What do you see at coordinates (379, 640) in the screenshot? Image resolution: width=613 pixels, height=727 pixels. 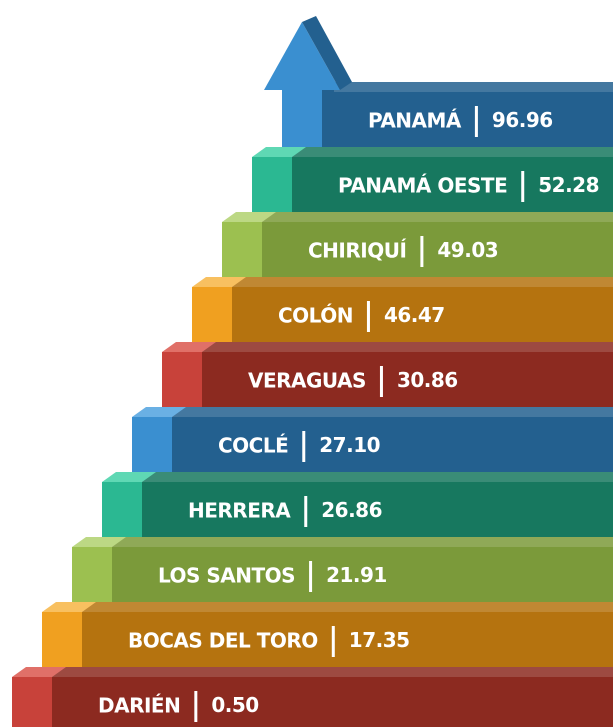 I see `step-value: 17.35` at bounding box center [379, 640].